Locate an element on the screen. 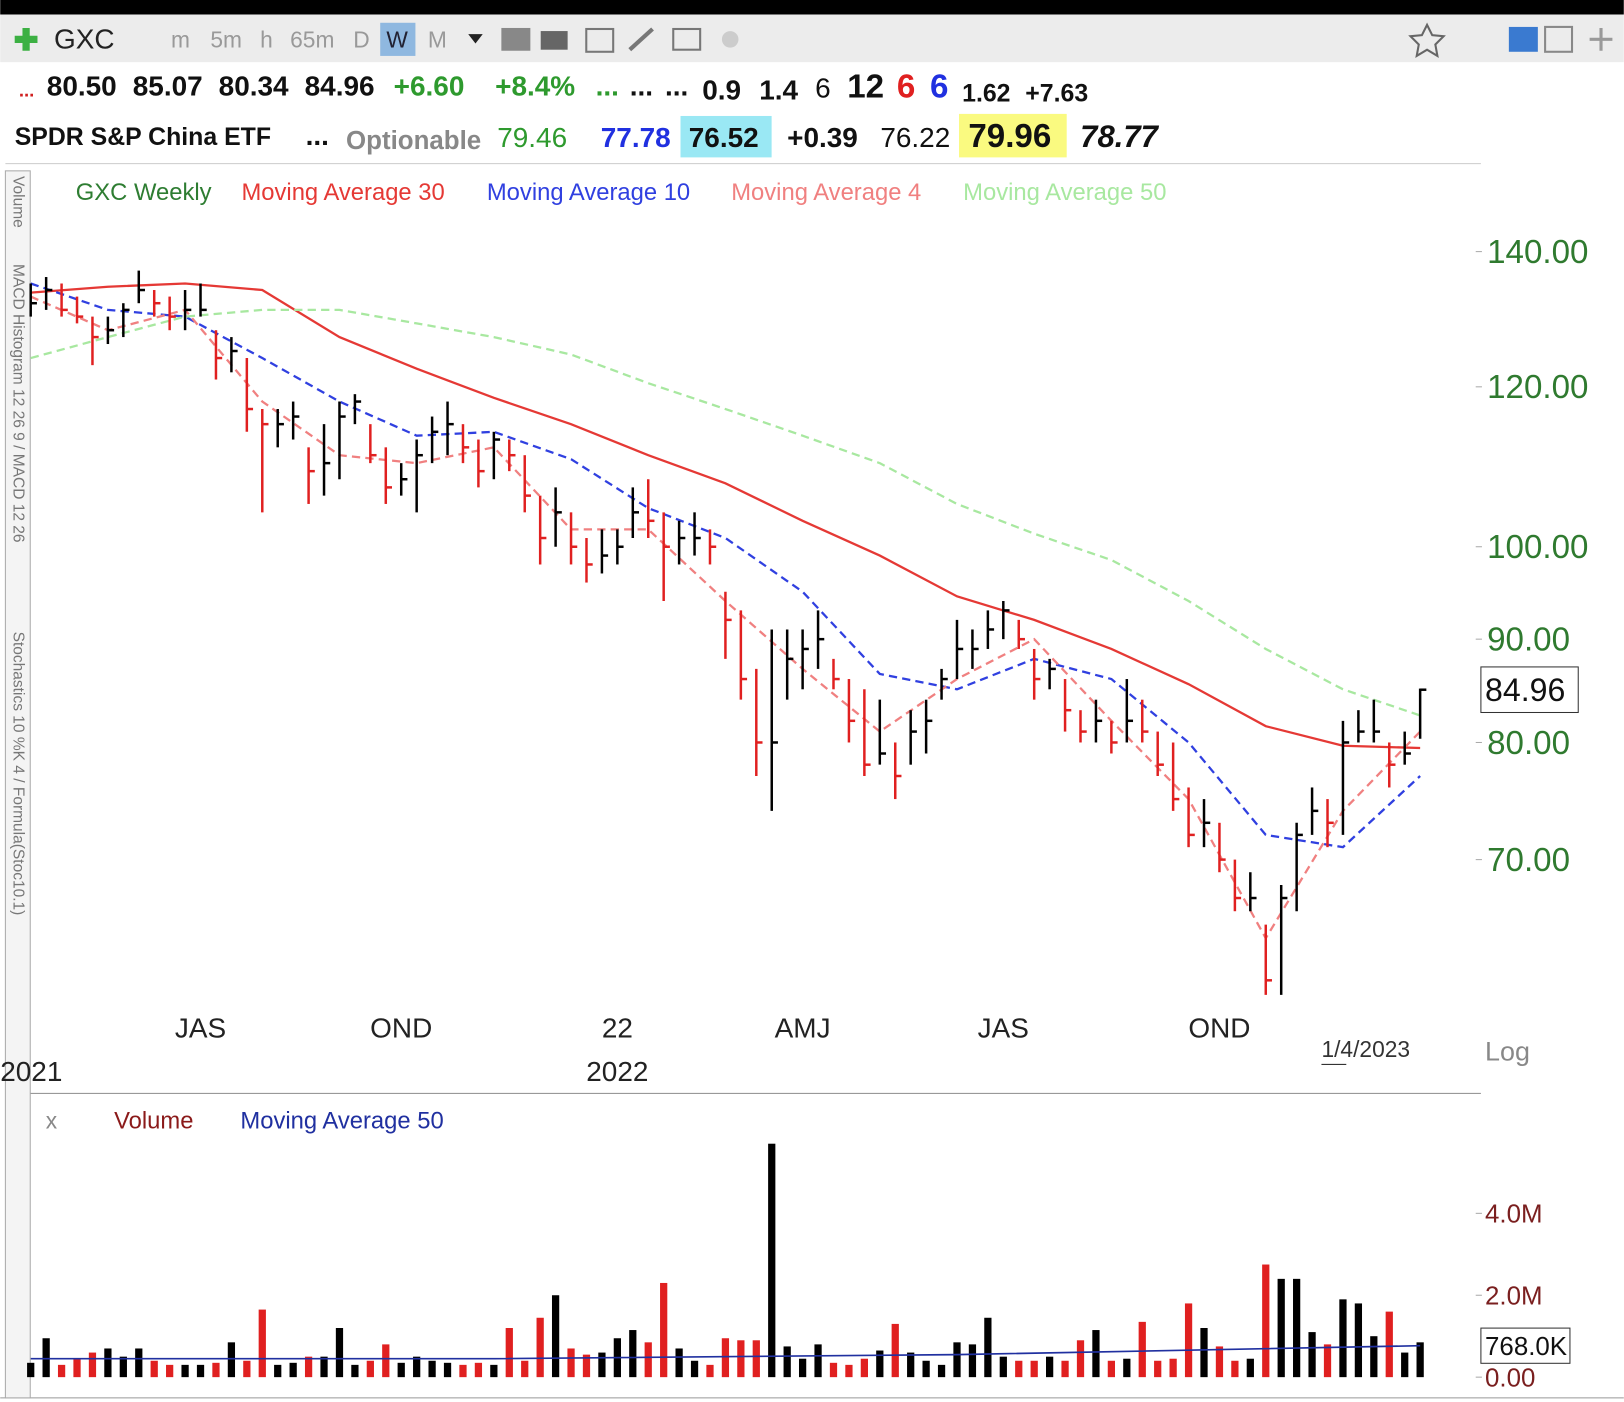 This screenshot has width=1624, height=1402. interval: D is located at coordinates (361, 40).